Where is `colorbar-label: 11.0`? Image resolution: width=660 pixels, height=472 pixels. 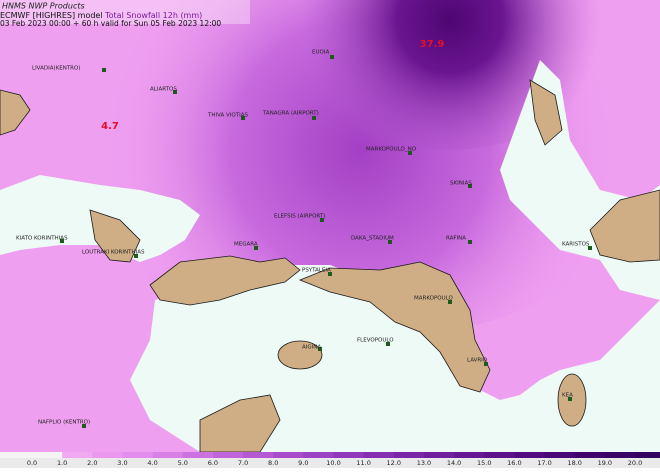 colorbar-label: 11.0 is located at coordinates (363, 463).